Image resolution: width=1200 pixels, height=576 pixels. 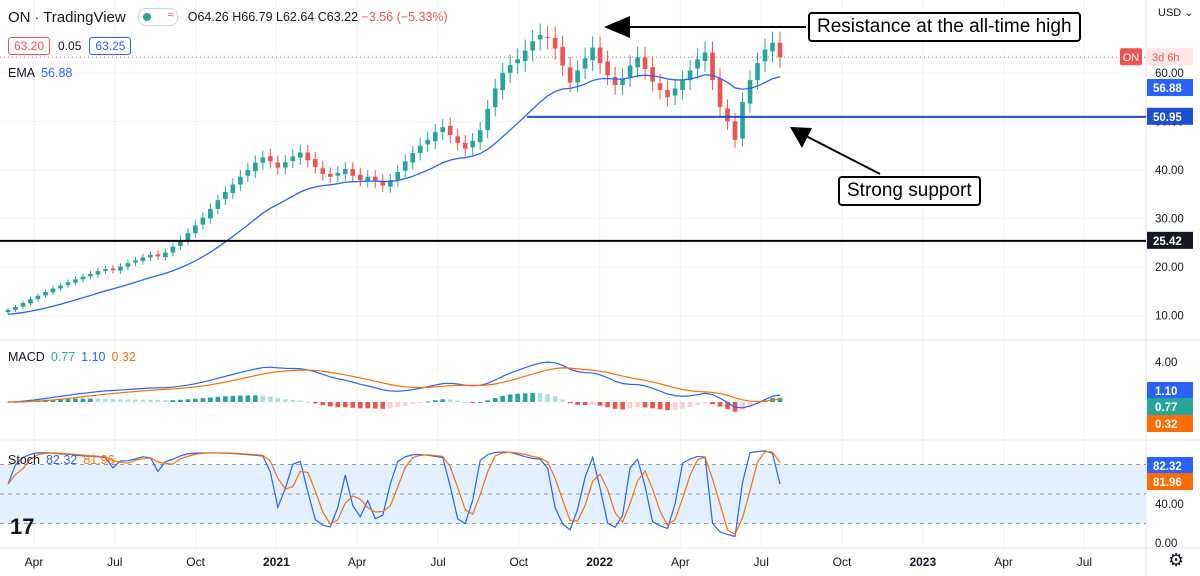 I want to click on x-tick-label: Jul, so click(x=761, y=562).